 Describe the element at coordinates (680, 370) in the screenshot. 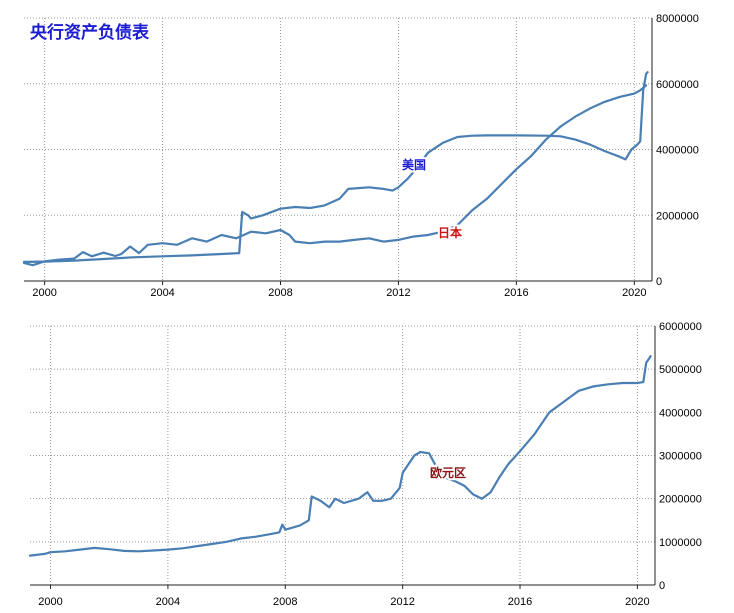

I see `y-tick-label: 5000000` at that location.